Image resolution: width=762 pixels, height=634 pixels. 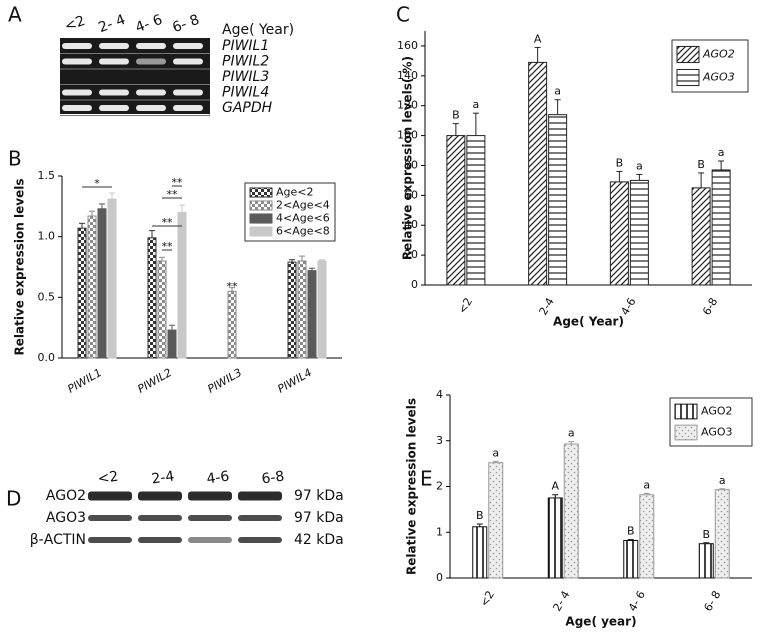 I want to click on x-tick-label: PIWIL2, so click(x=154, y=381).